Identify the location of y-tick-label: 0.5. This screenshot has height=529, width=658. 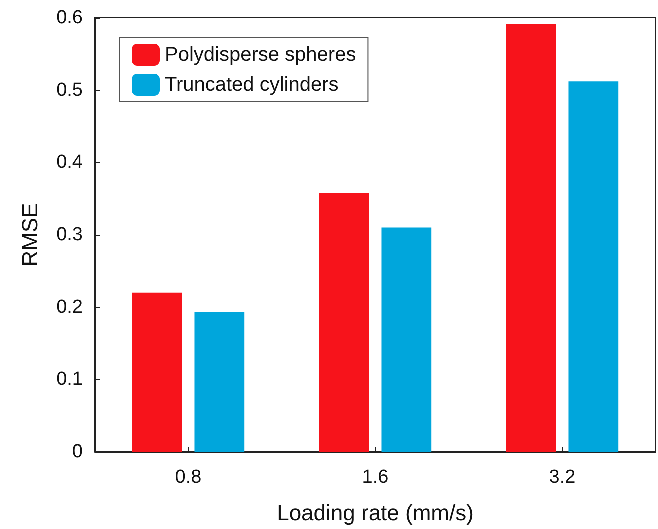
(69, 90).